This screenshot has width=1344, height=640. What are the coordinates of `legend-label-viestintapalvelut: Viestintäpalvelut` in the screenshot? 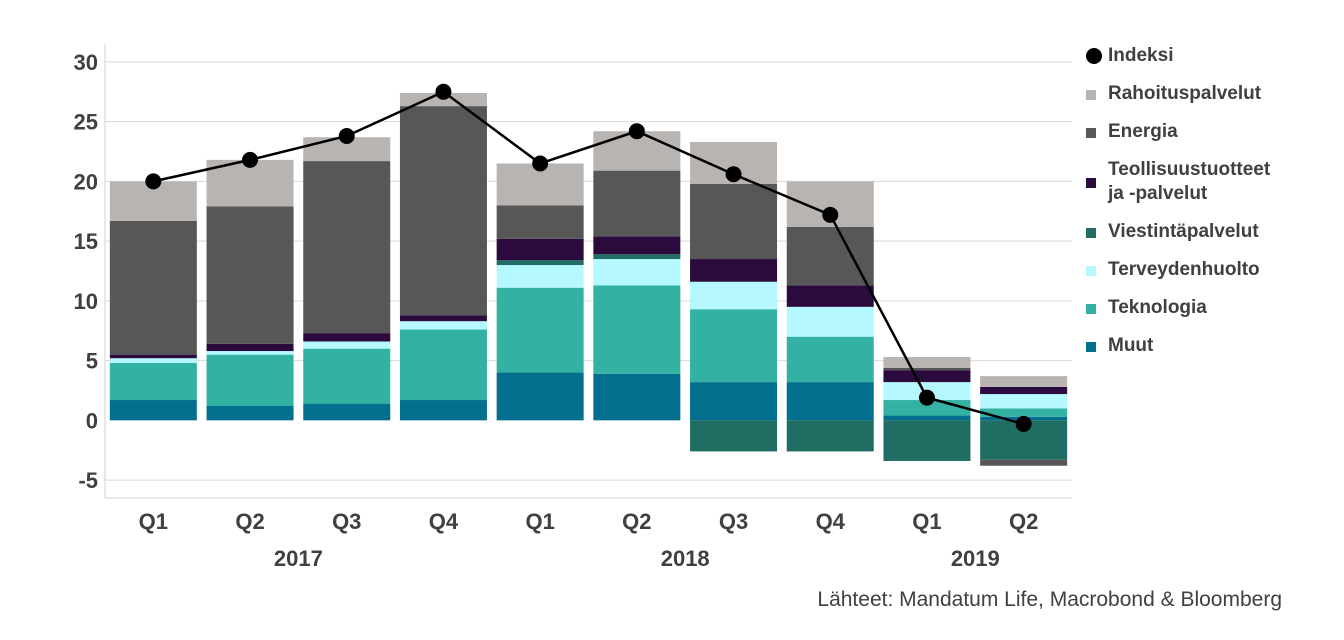 It's located at (1183, 231).